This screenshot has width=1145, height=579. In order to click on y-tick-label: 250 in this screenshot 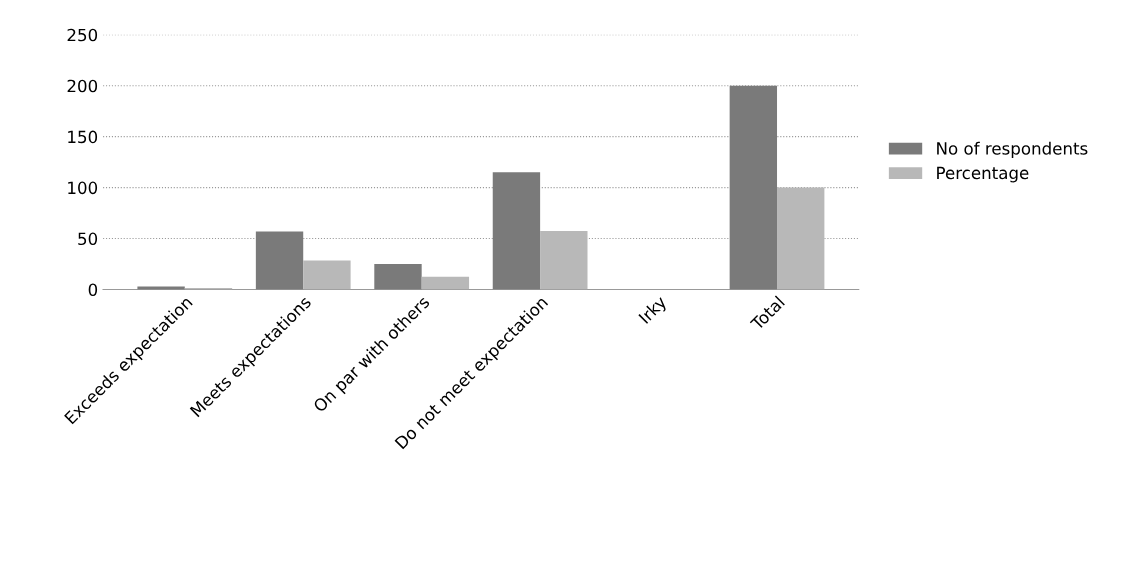, I will do `click(82, 35)`.